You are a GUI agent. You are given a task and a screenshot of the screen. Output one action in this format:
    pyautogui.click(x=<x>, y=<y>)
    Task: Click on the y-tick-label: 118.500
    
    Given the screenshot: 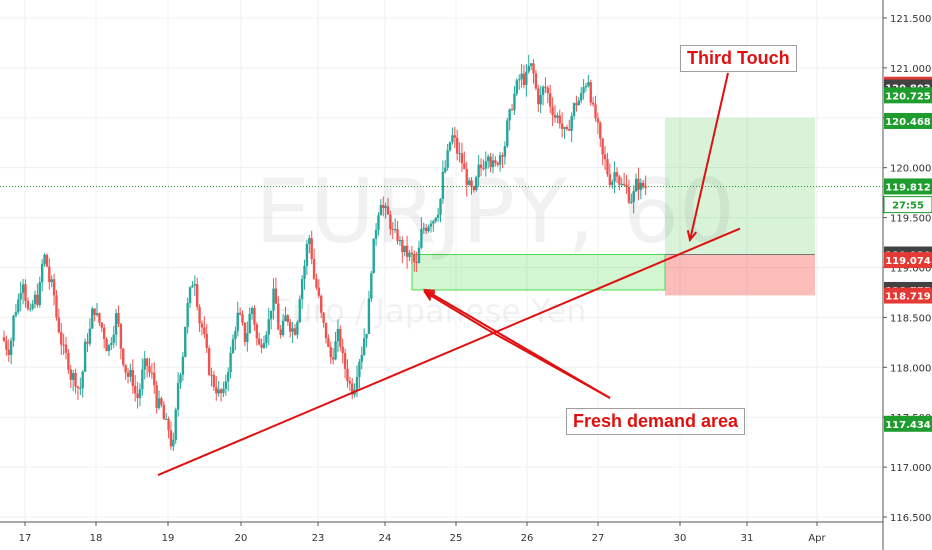 What is the action you would take?
    pyautogui.click(x=910, y=318)
    